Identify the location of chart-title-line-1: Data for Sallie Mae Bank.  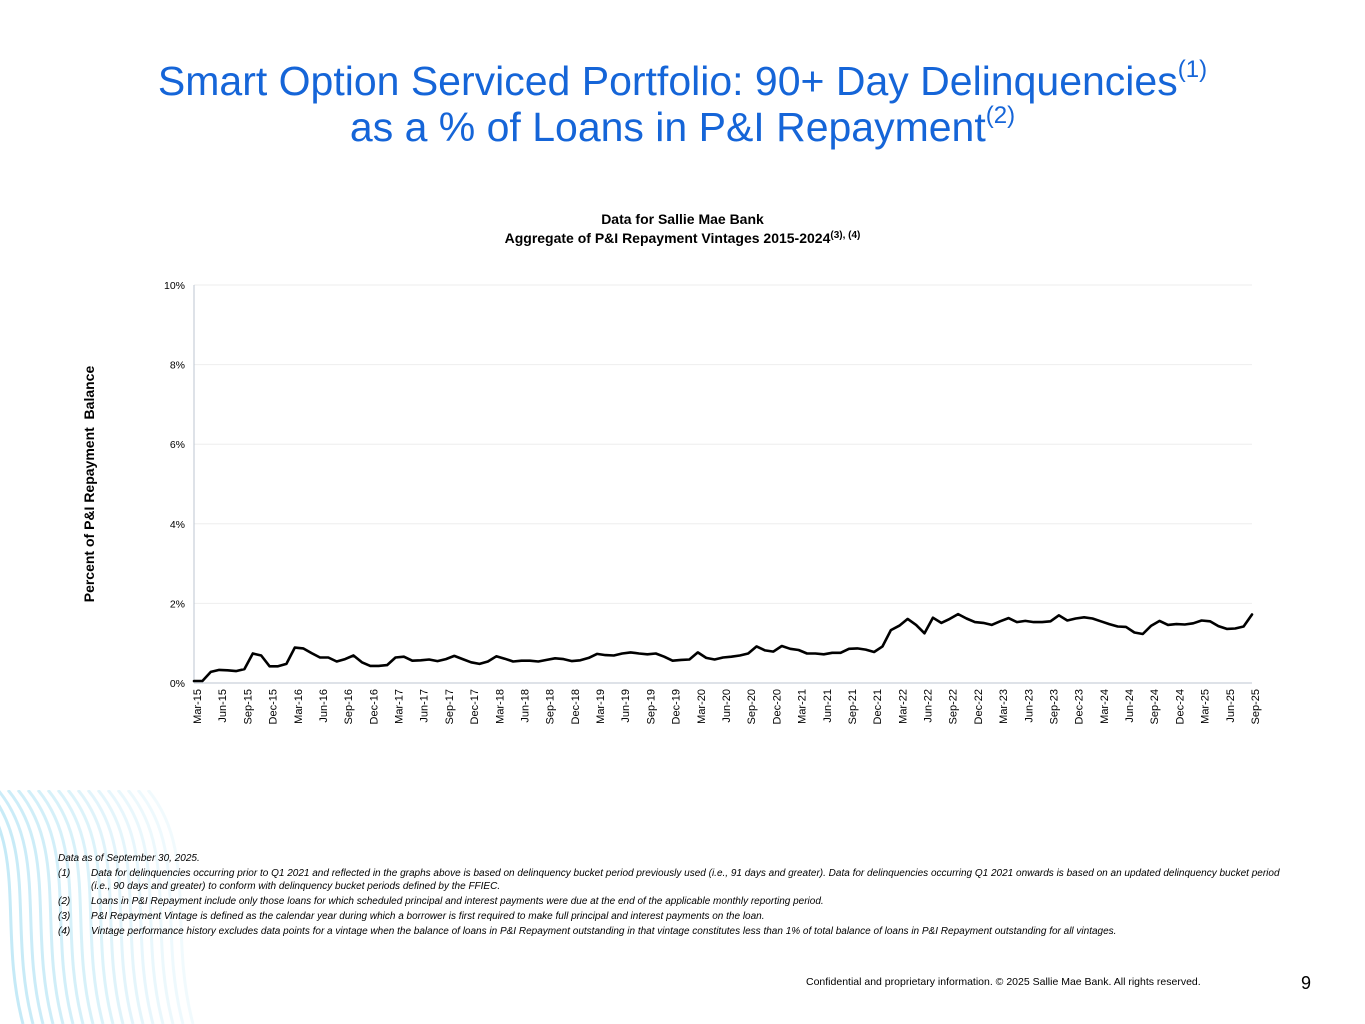
(682, 219).